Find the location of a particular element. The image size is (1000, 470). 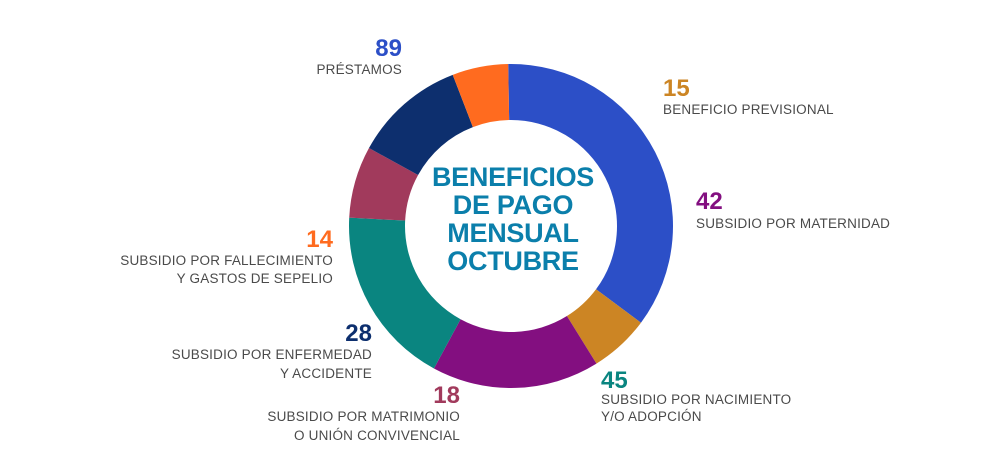

slice-category-label-5-line-1: SUBSIDIO POR MATRIMONIO is located at coordinates (363, 416).